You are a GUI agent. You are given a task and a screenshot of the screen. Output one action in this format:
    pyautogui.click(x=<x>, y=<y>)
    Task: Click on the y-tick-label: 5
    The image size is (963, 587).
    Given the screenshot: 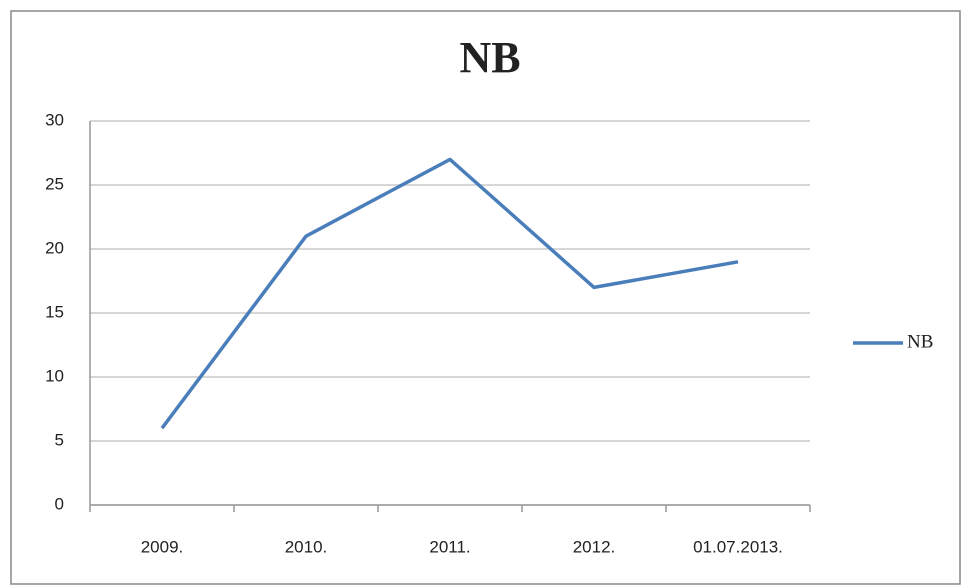 What is the action you would take?
    pyautogui.click(x=59, y=439)
    